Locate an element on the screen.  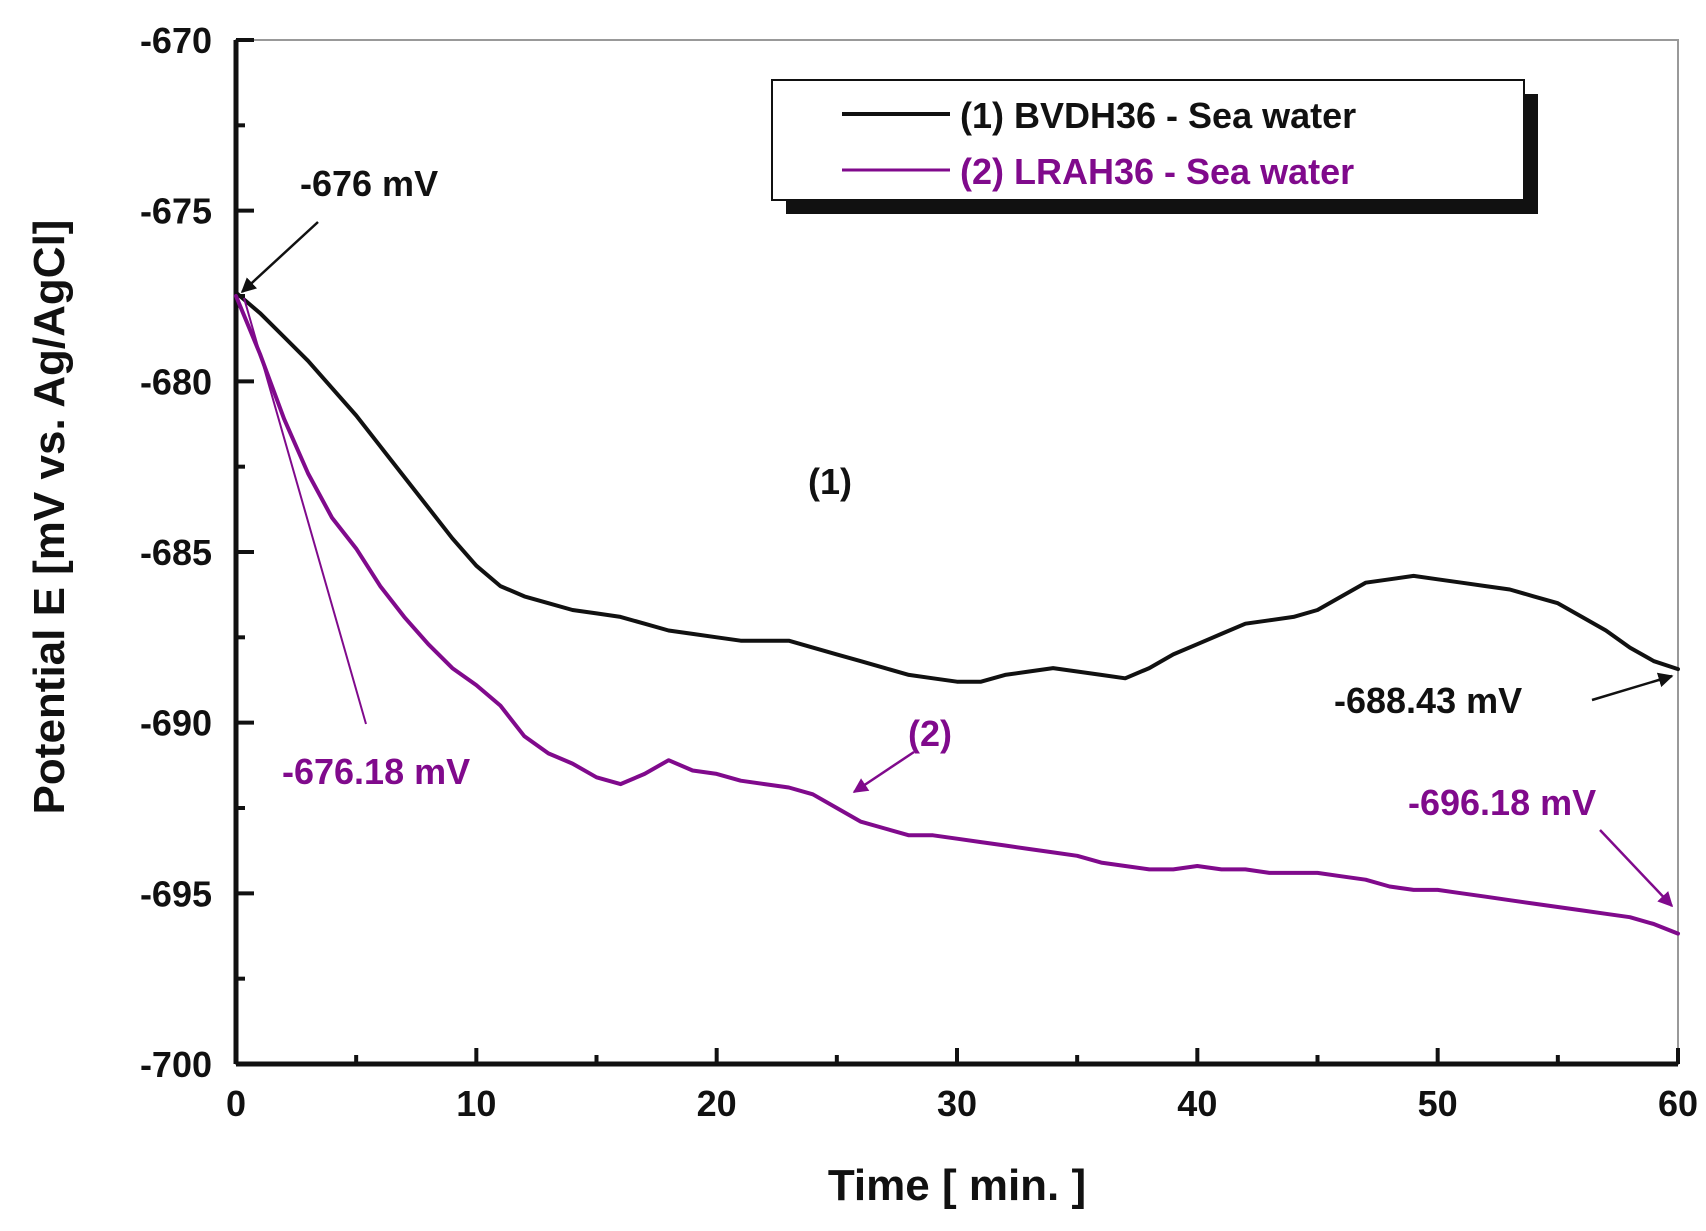
x-tick-label: 60 is located at coordinates (1678, 1103).